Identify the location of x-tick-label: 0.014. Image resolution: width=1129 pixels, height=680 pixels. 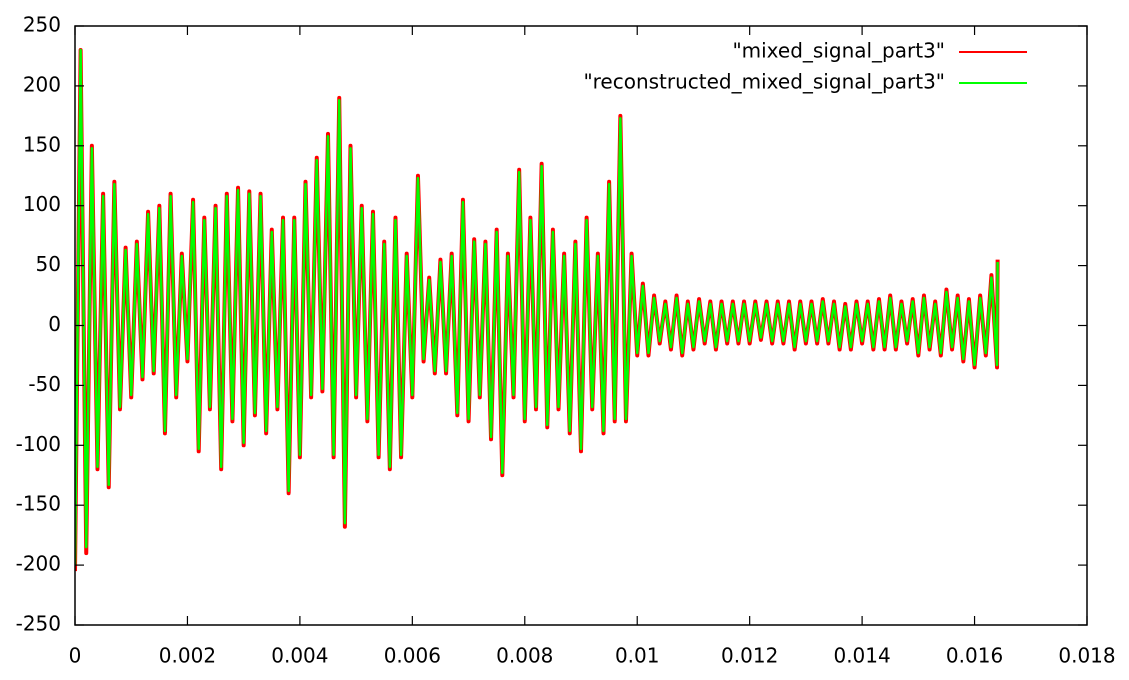
(861, 656).